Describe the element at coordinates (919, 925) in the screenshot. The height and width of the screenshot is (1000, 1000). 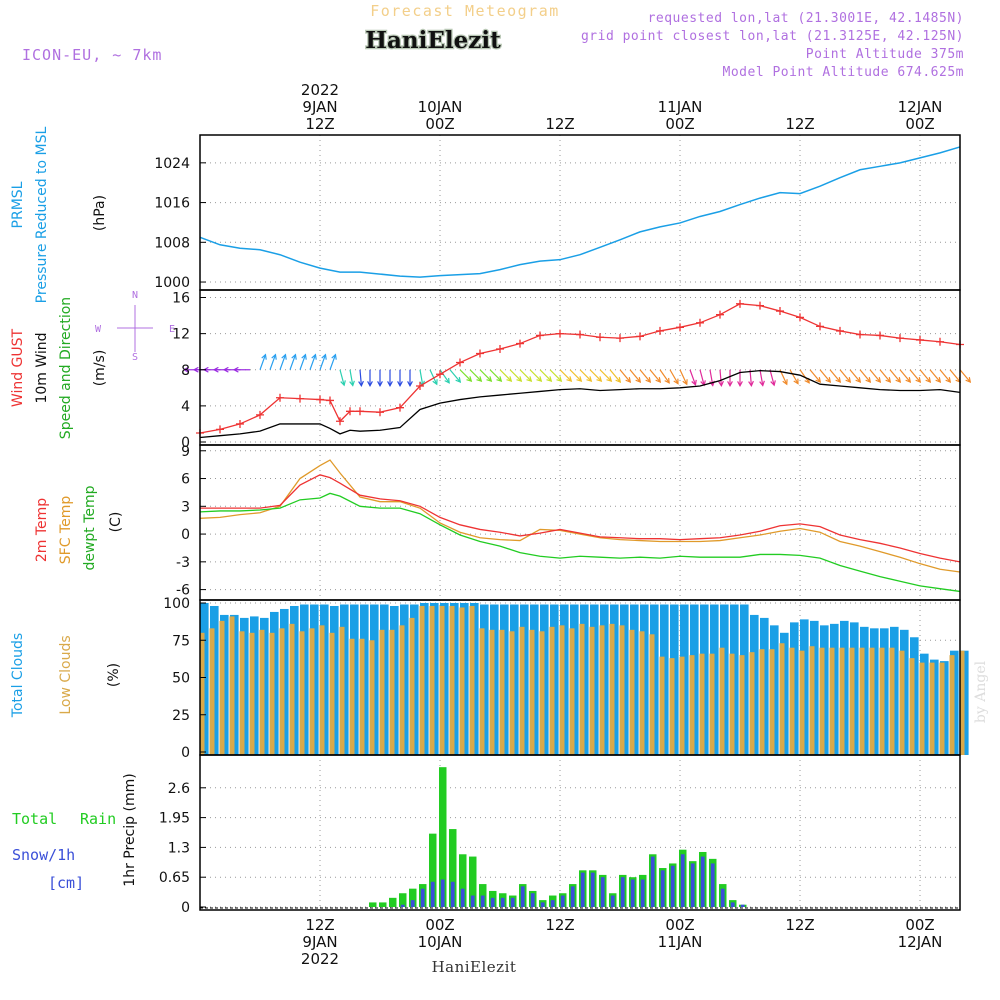
I see `bottom-time-label: 00Z` at that location.